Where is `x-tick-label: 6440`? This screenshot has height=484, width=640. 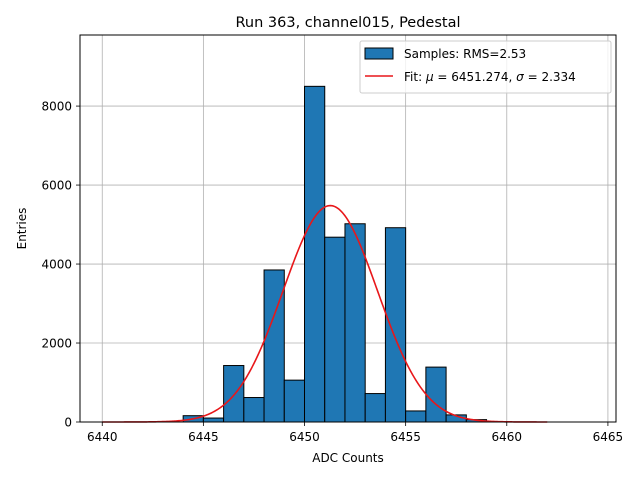 x-tick-label: 6440 is located at coordinates (102, 437).